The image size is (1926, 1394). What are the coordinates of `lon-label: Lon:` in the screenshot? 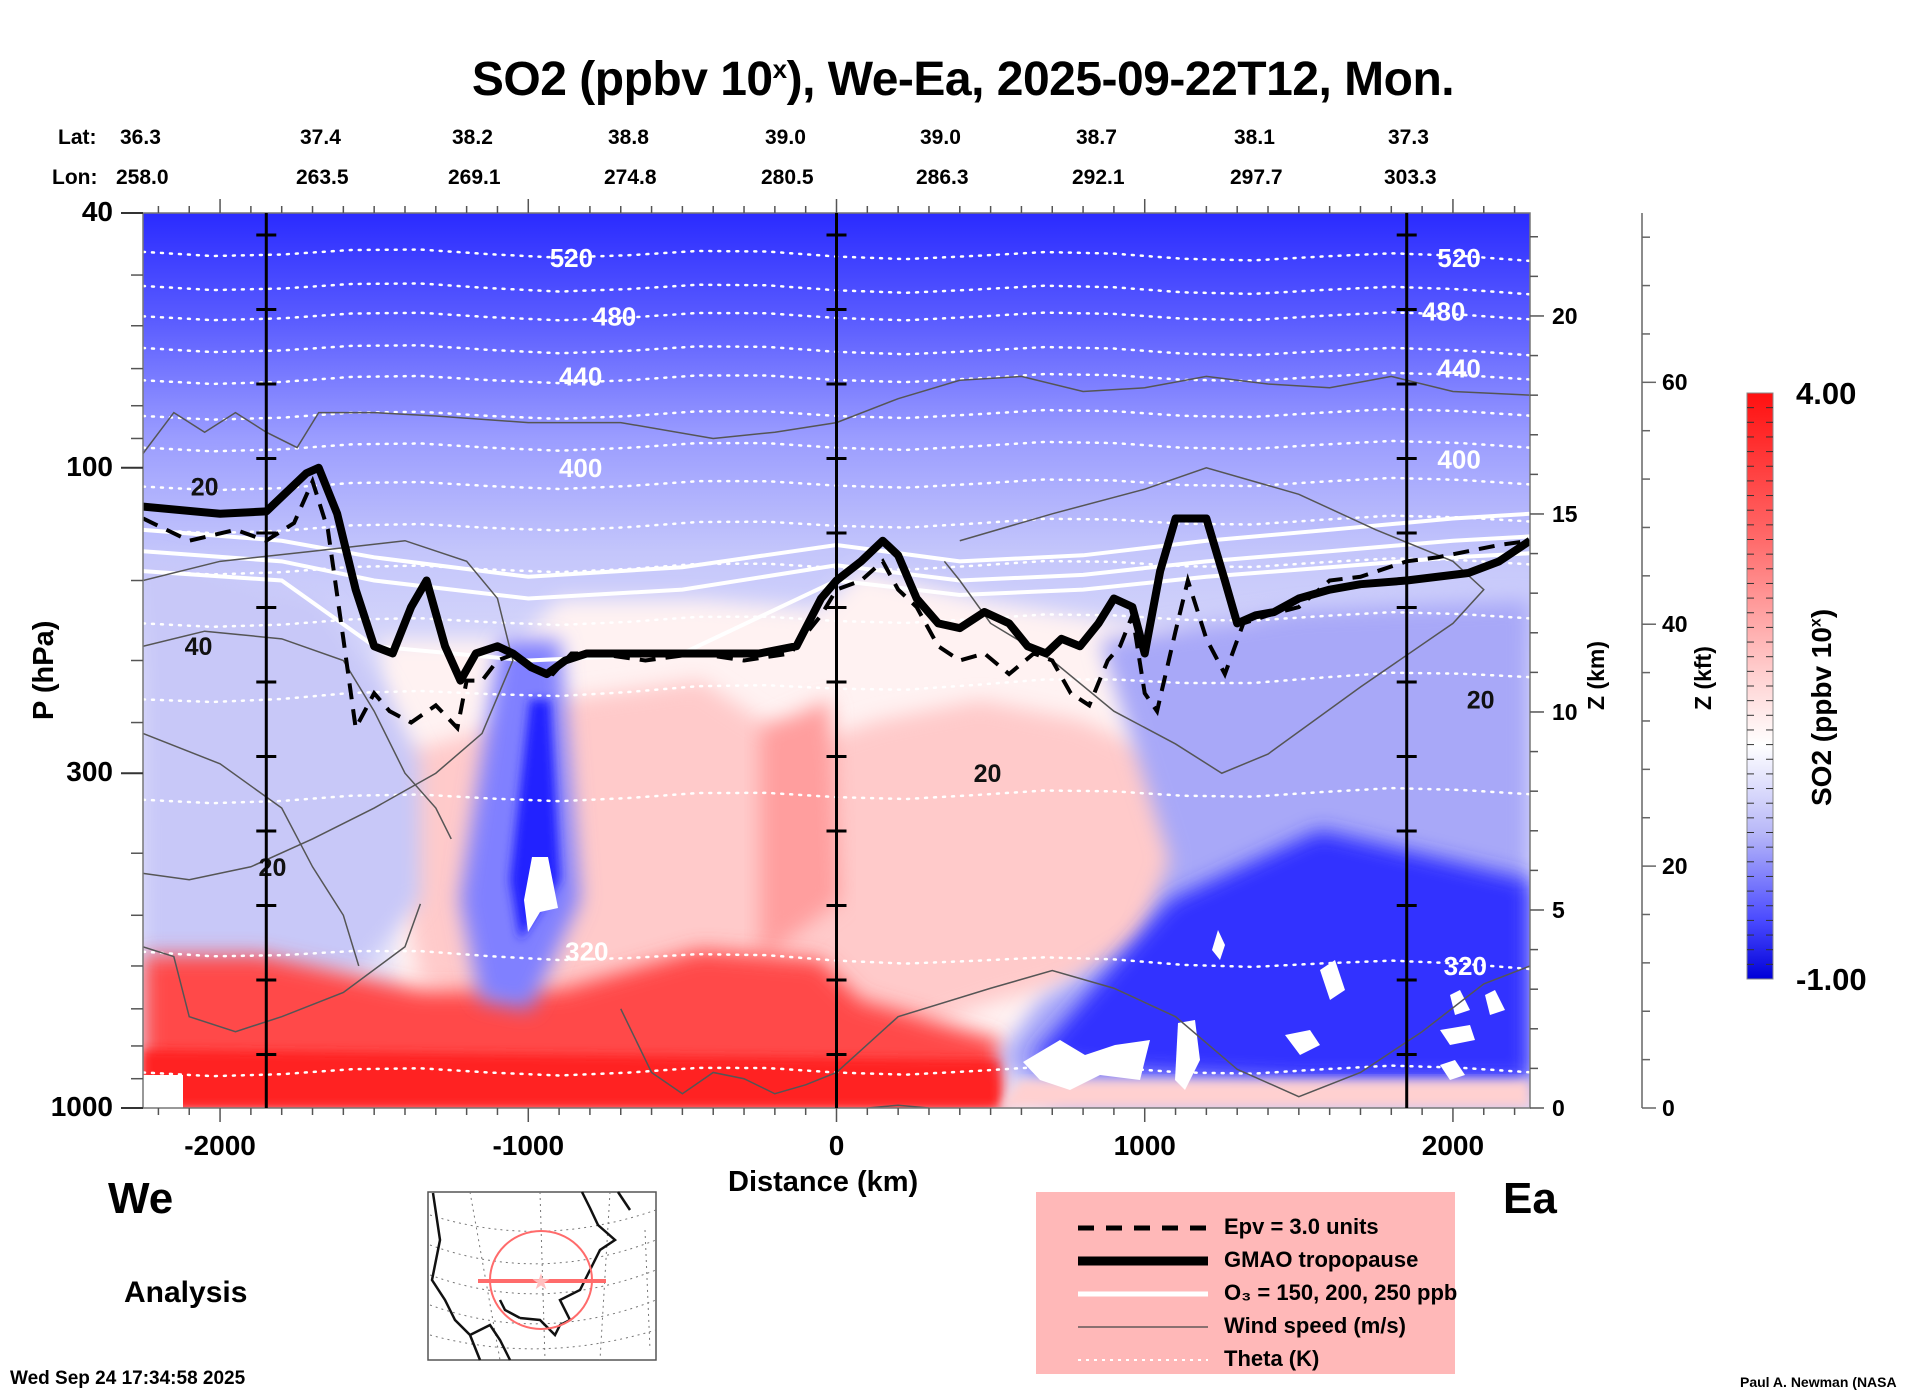 It's located at (75, 177).